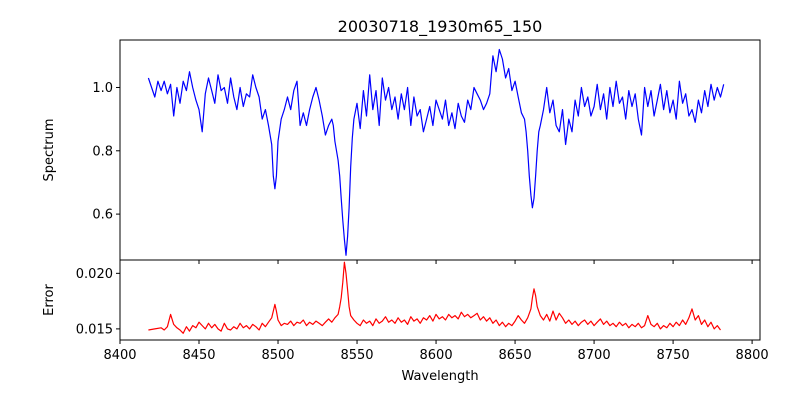 The height and width of the screenshot is (400, 800). What do you see at coordinates (49, 300) in the screenshot?
I see `error-y-axis-label: Error` at bounding box center [49, 300].